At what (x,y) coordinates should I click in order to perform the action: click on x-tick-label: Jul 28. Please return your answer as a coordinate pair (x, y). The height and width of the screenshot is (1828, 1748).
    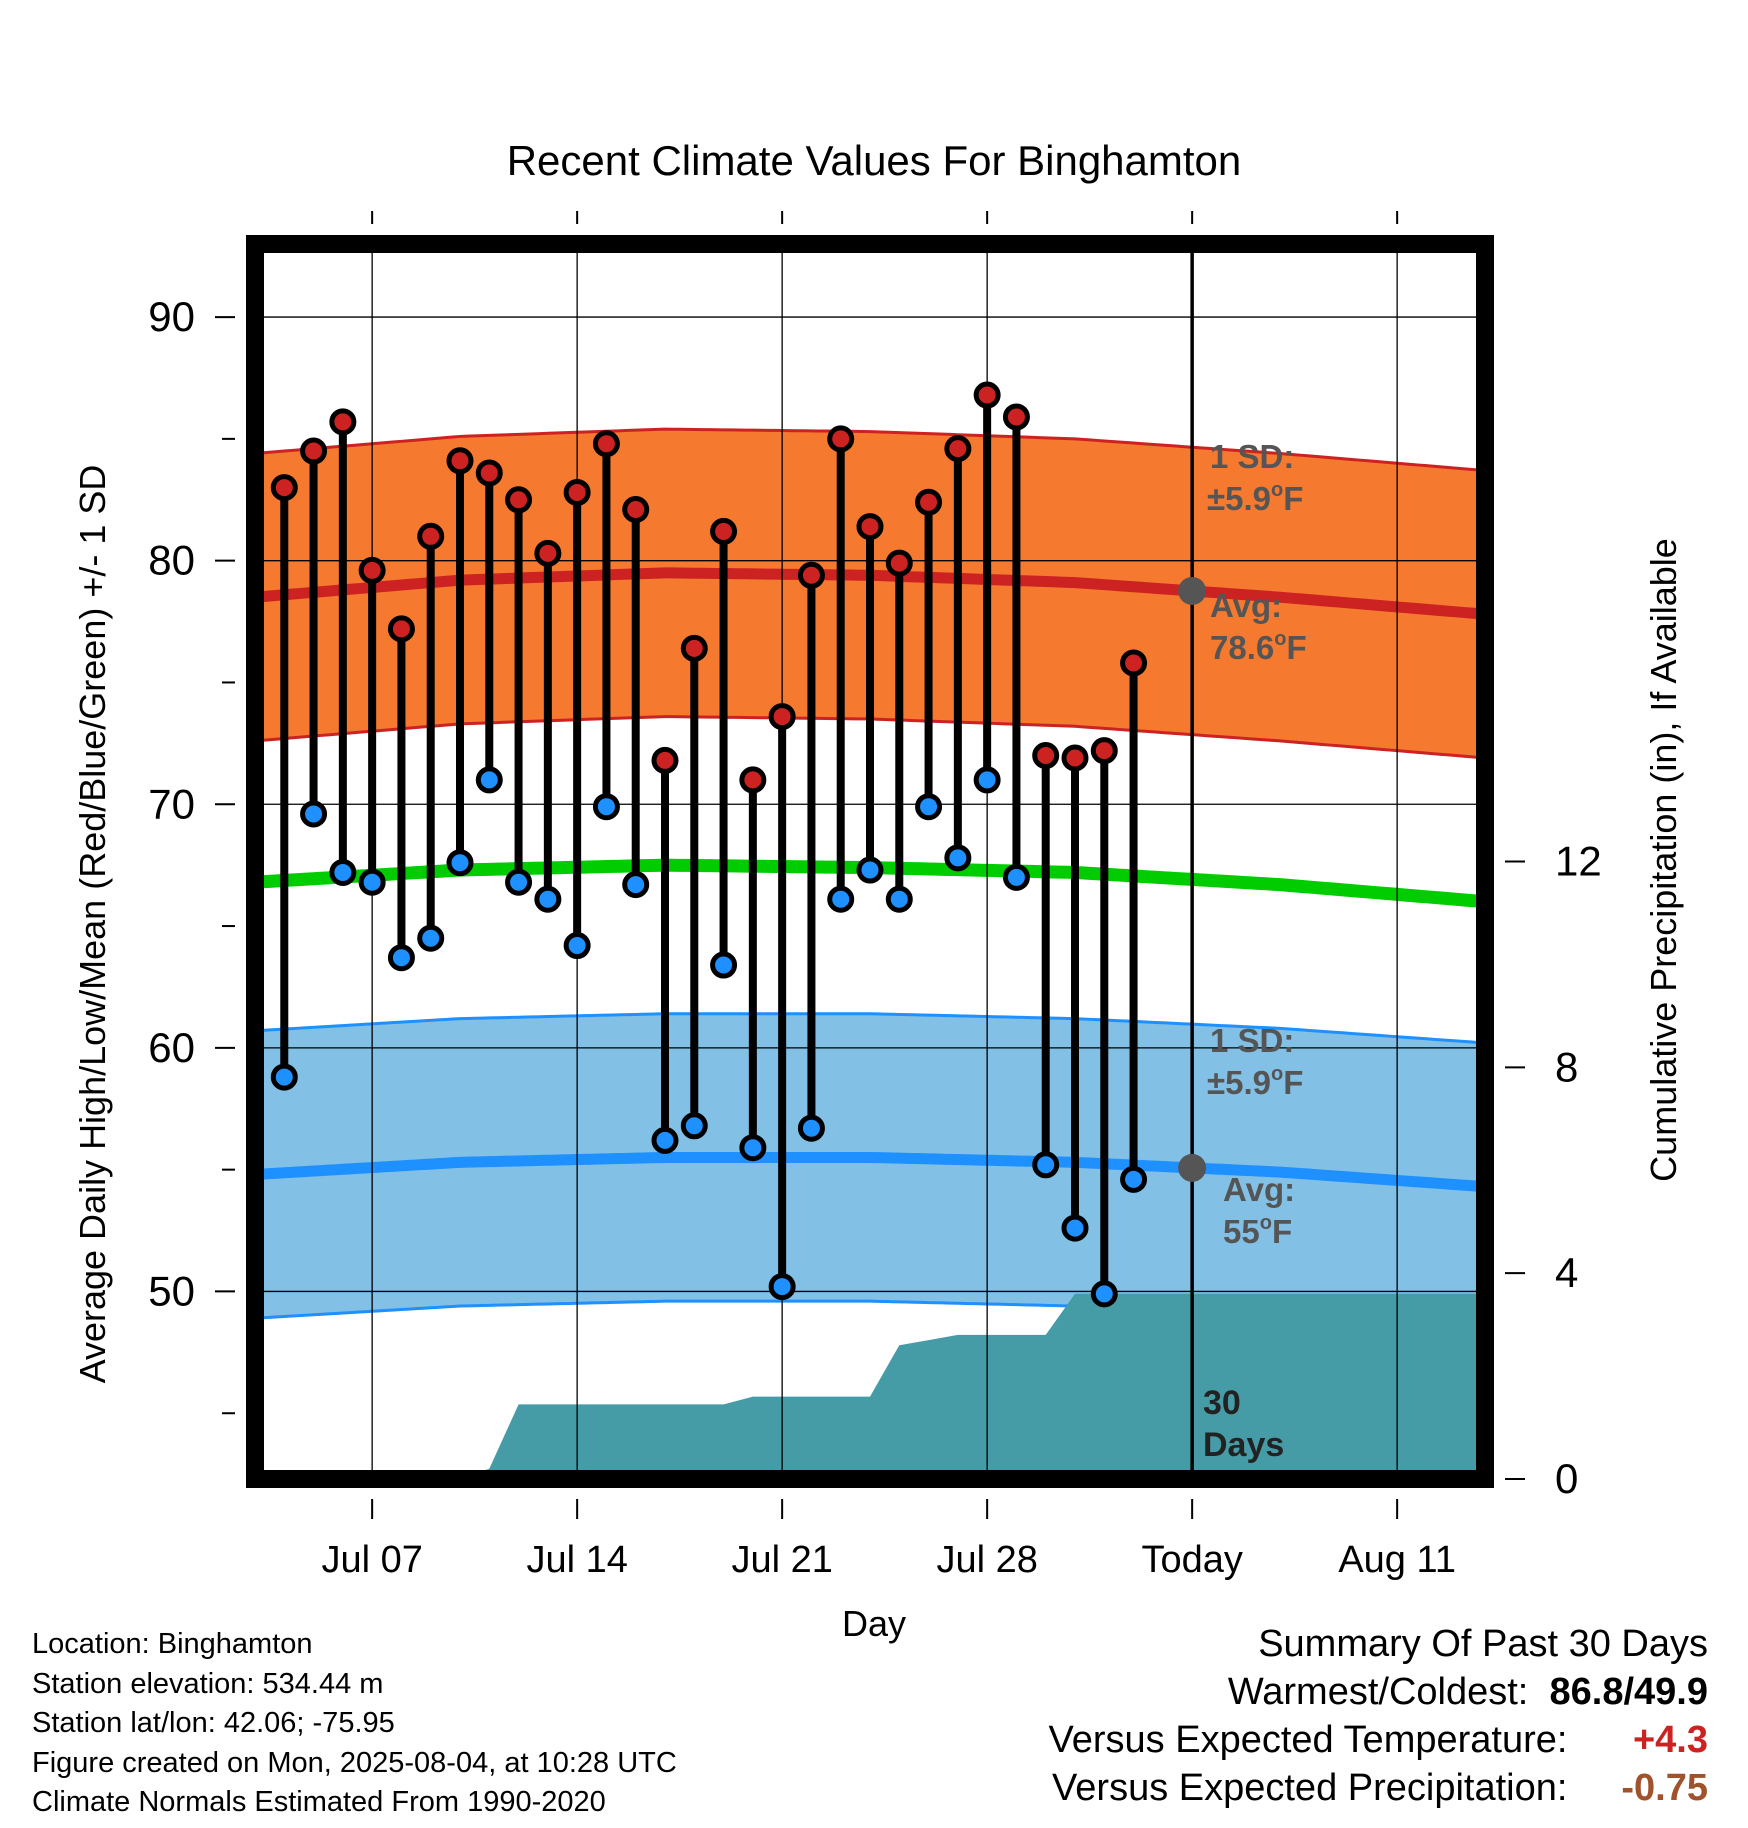
    Looking at the image, I should click on (986, 1560).